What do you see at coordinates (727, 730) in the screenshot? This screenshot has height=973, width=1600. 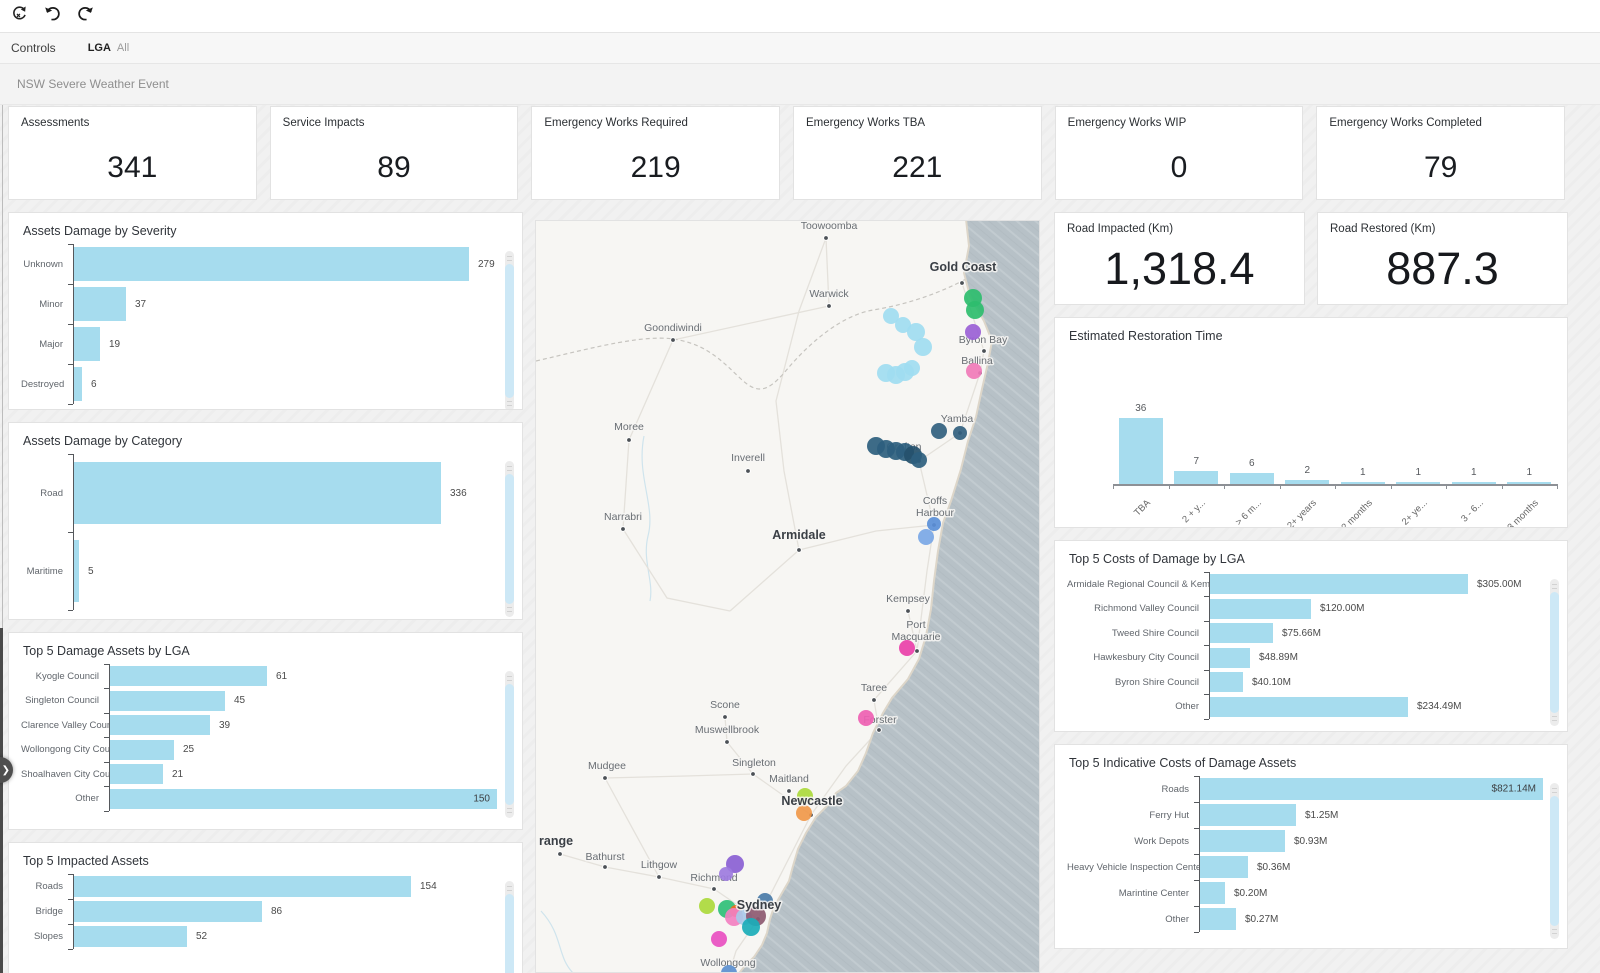 I see `town-label: Muswellbrook` at bounding box center [727, 730].